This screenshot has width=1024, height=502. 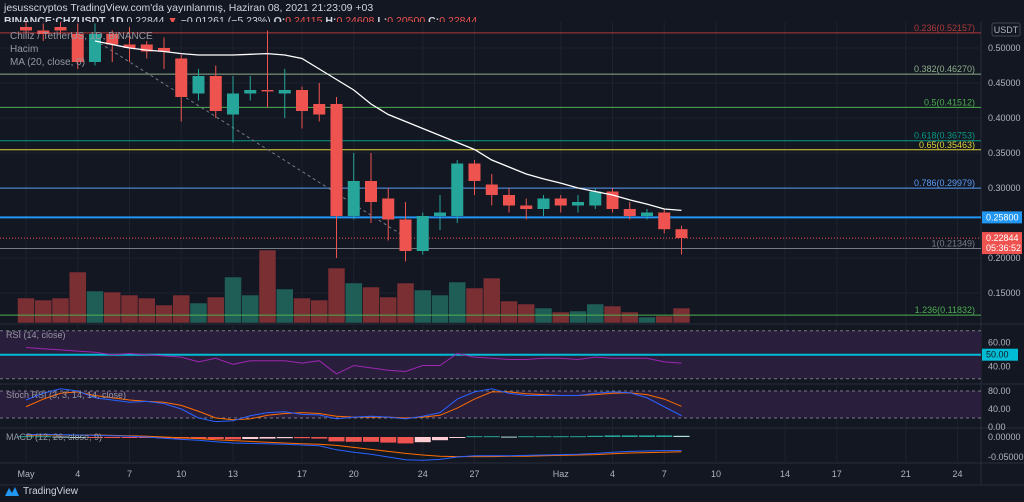 I want to click on rsi-mid-tag, so click(x=1000, y=354).